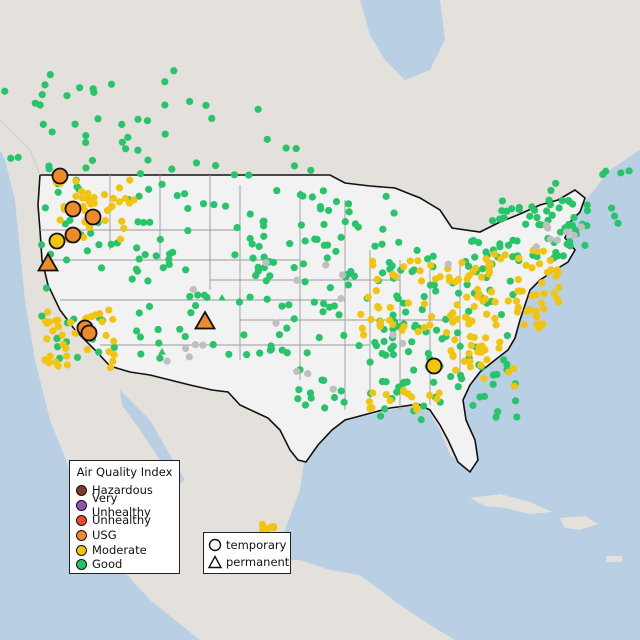  I want to click on legend-label-good: Good, so click(107, 564).